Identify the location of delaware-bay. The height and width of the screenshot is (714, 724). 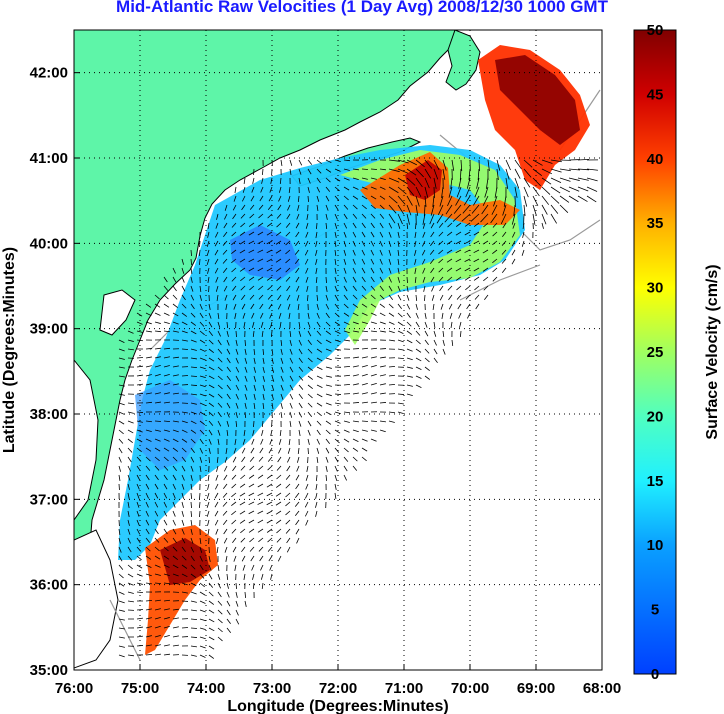
(117, 312).